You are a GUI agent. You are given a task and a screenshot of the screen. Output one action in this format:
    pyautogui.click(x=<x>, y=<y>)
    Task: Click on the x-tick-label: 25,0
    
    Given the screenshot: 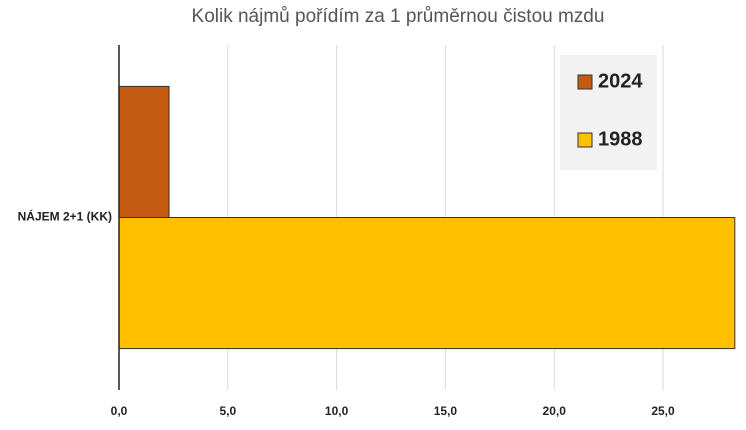 What is the action you would take?
    pyautogui.click(x=663, y=411)
    